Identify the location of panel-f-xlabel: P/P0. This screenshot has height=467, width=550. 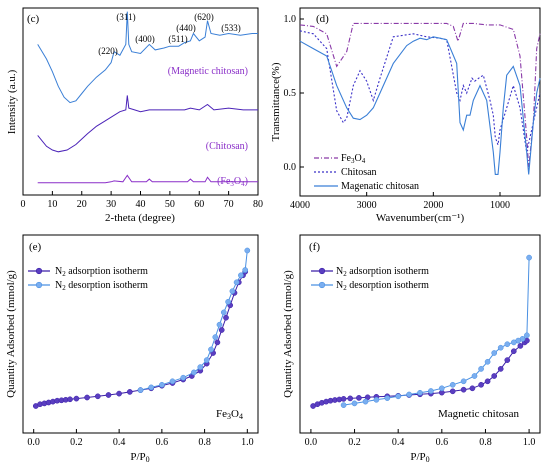
(419, 457).